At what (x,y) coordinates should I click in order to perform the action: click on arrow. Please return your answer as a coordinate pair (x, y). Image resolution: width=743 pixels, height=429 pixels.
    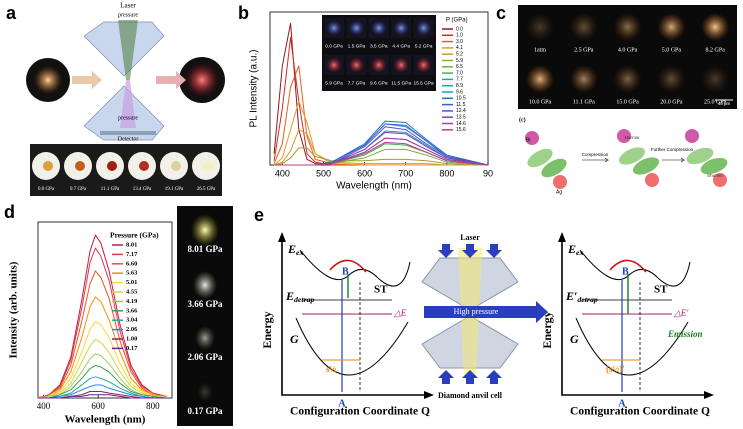
    Looking at the image, I should click on (171, 80).